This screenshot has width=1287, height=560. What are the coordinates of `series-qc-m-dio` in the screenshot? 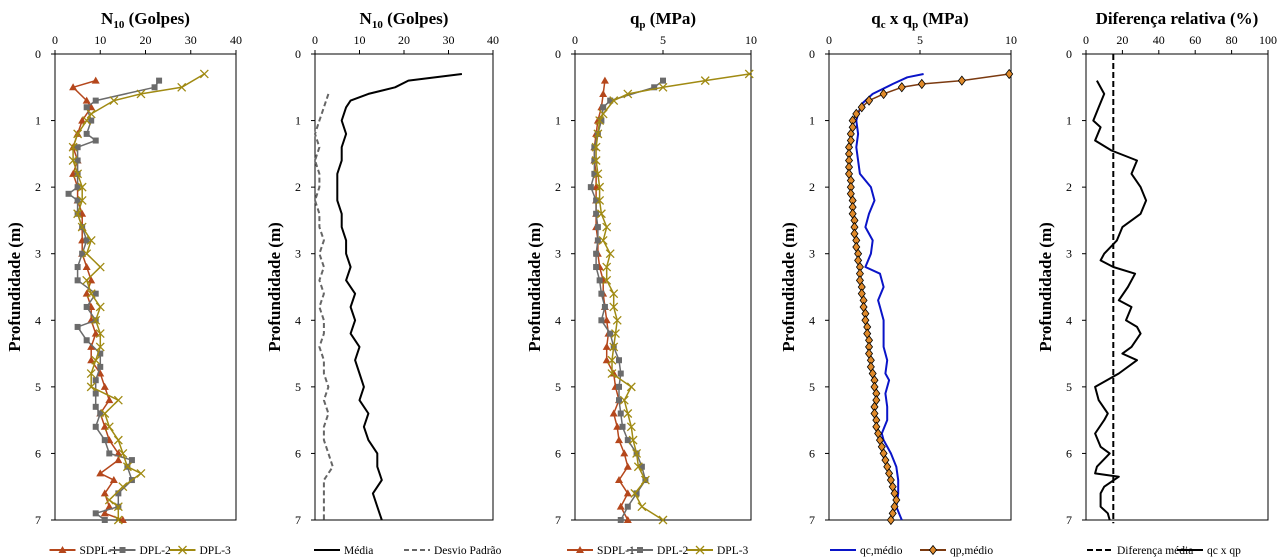 It's located at (889, 297).